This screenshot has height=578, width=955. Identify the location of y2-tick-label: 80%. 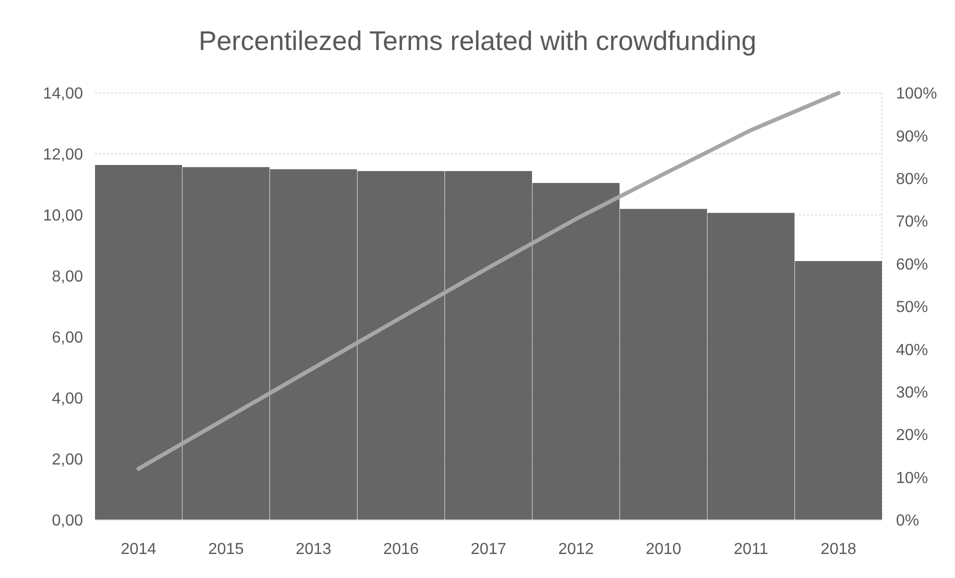
(912, 179).